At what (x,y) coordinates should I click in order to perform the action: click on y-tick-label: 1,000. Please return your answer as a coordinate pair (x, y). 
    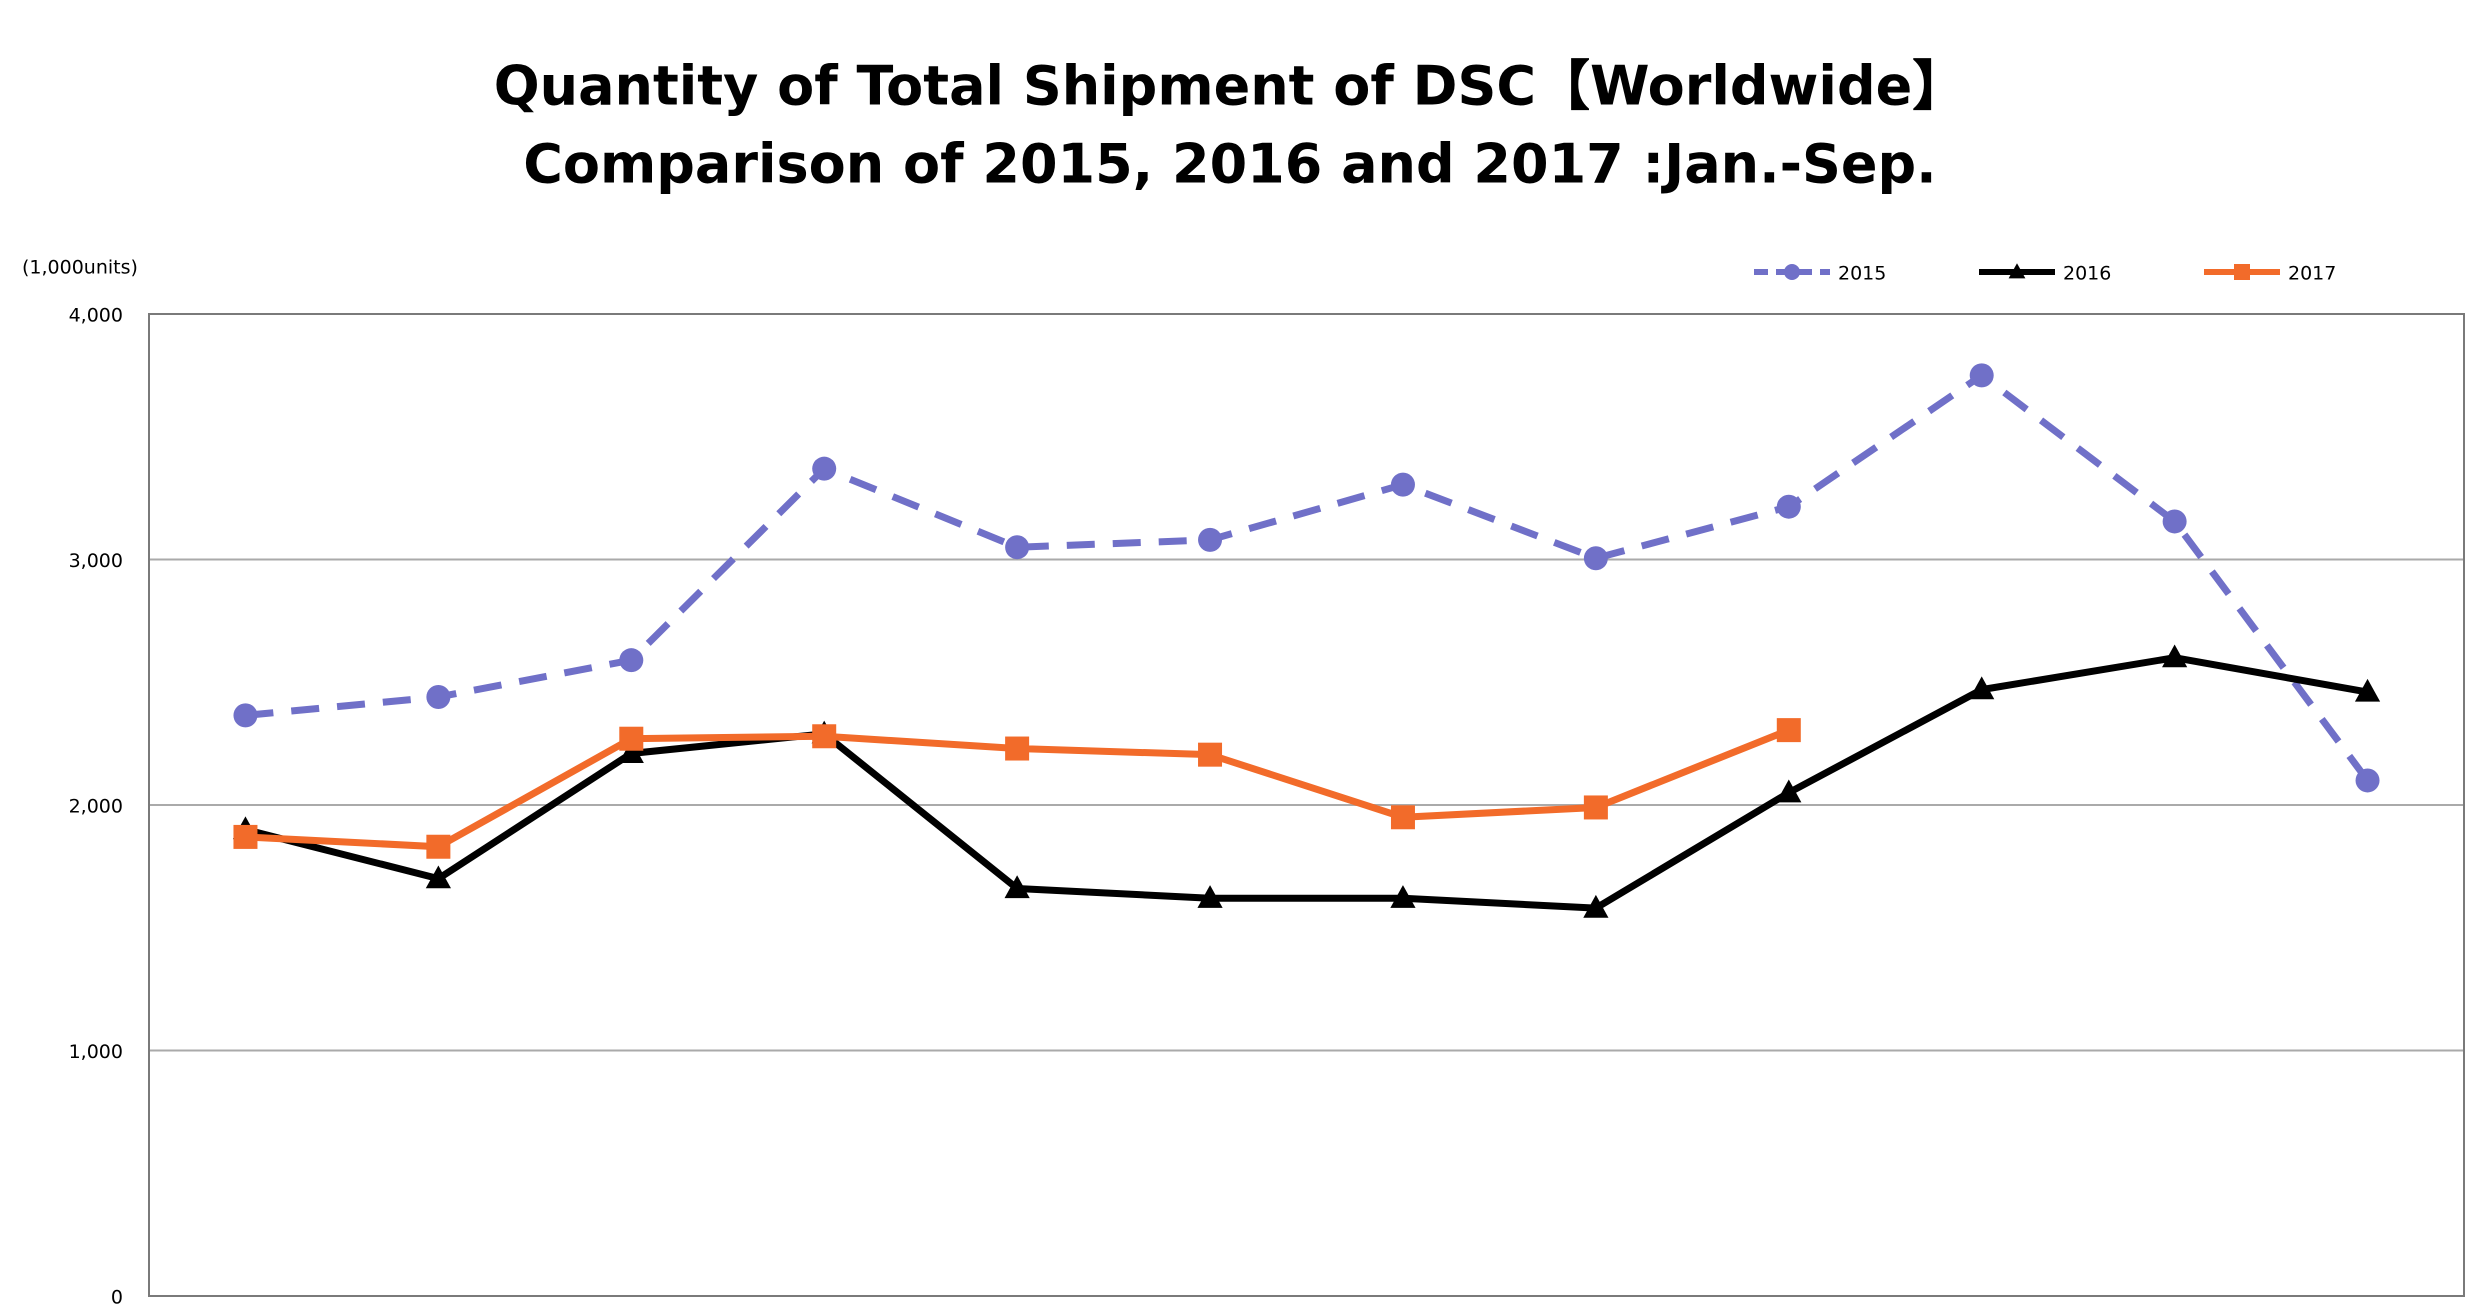
    Looking at the image, I should click on (96, 1052).